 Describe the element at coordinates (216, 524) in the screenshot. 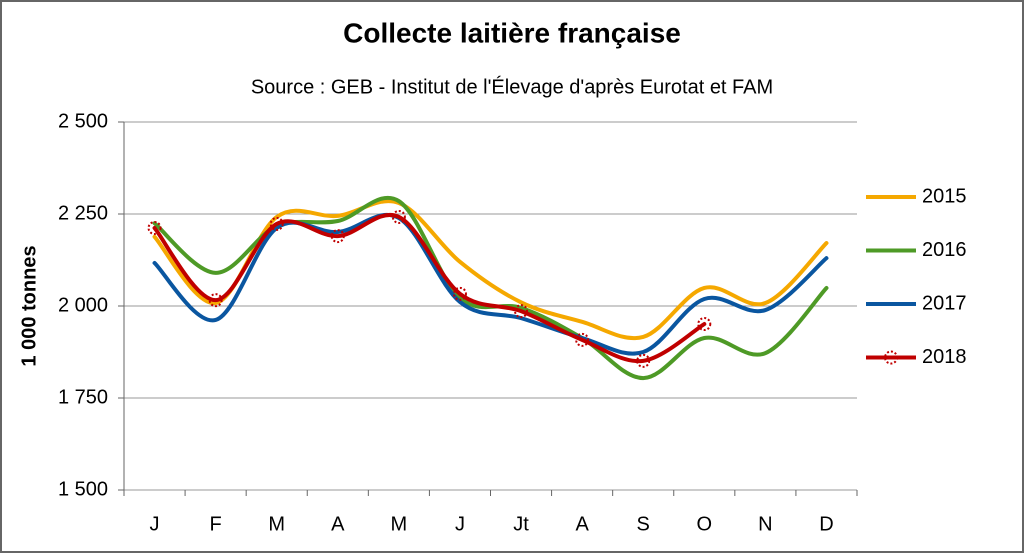

I see `x-tick-label: F` at that location.